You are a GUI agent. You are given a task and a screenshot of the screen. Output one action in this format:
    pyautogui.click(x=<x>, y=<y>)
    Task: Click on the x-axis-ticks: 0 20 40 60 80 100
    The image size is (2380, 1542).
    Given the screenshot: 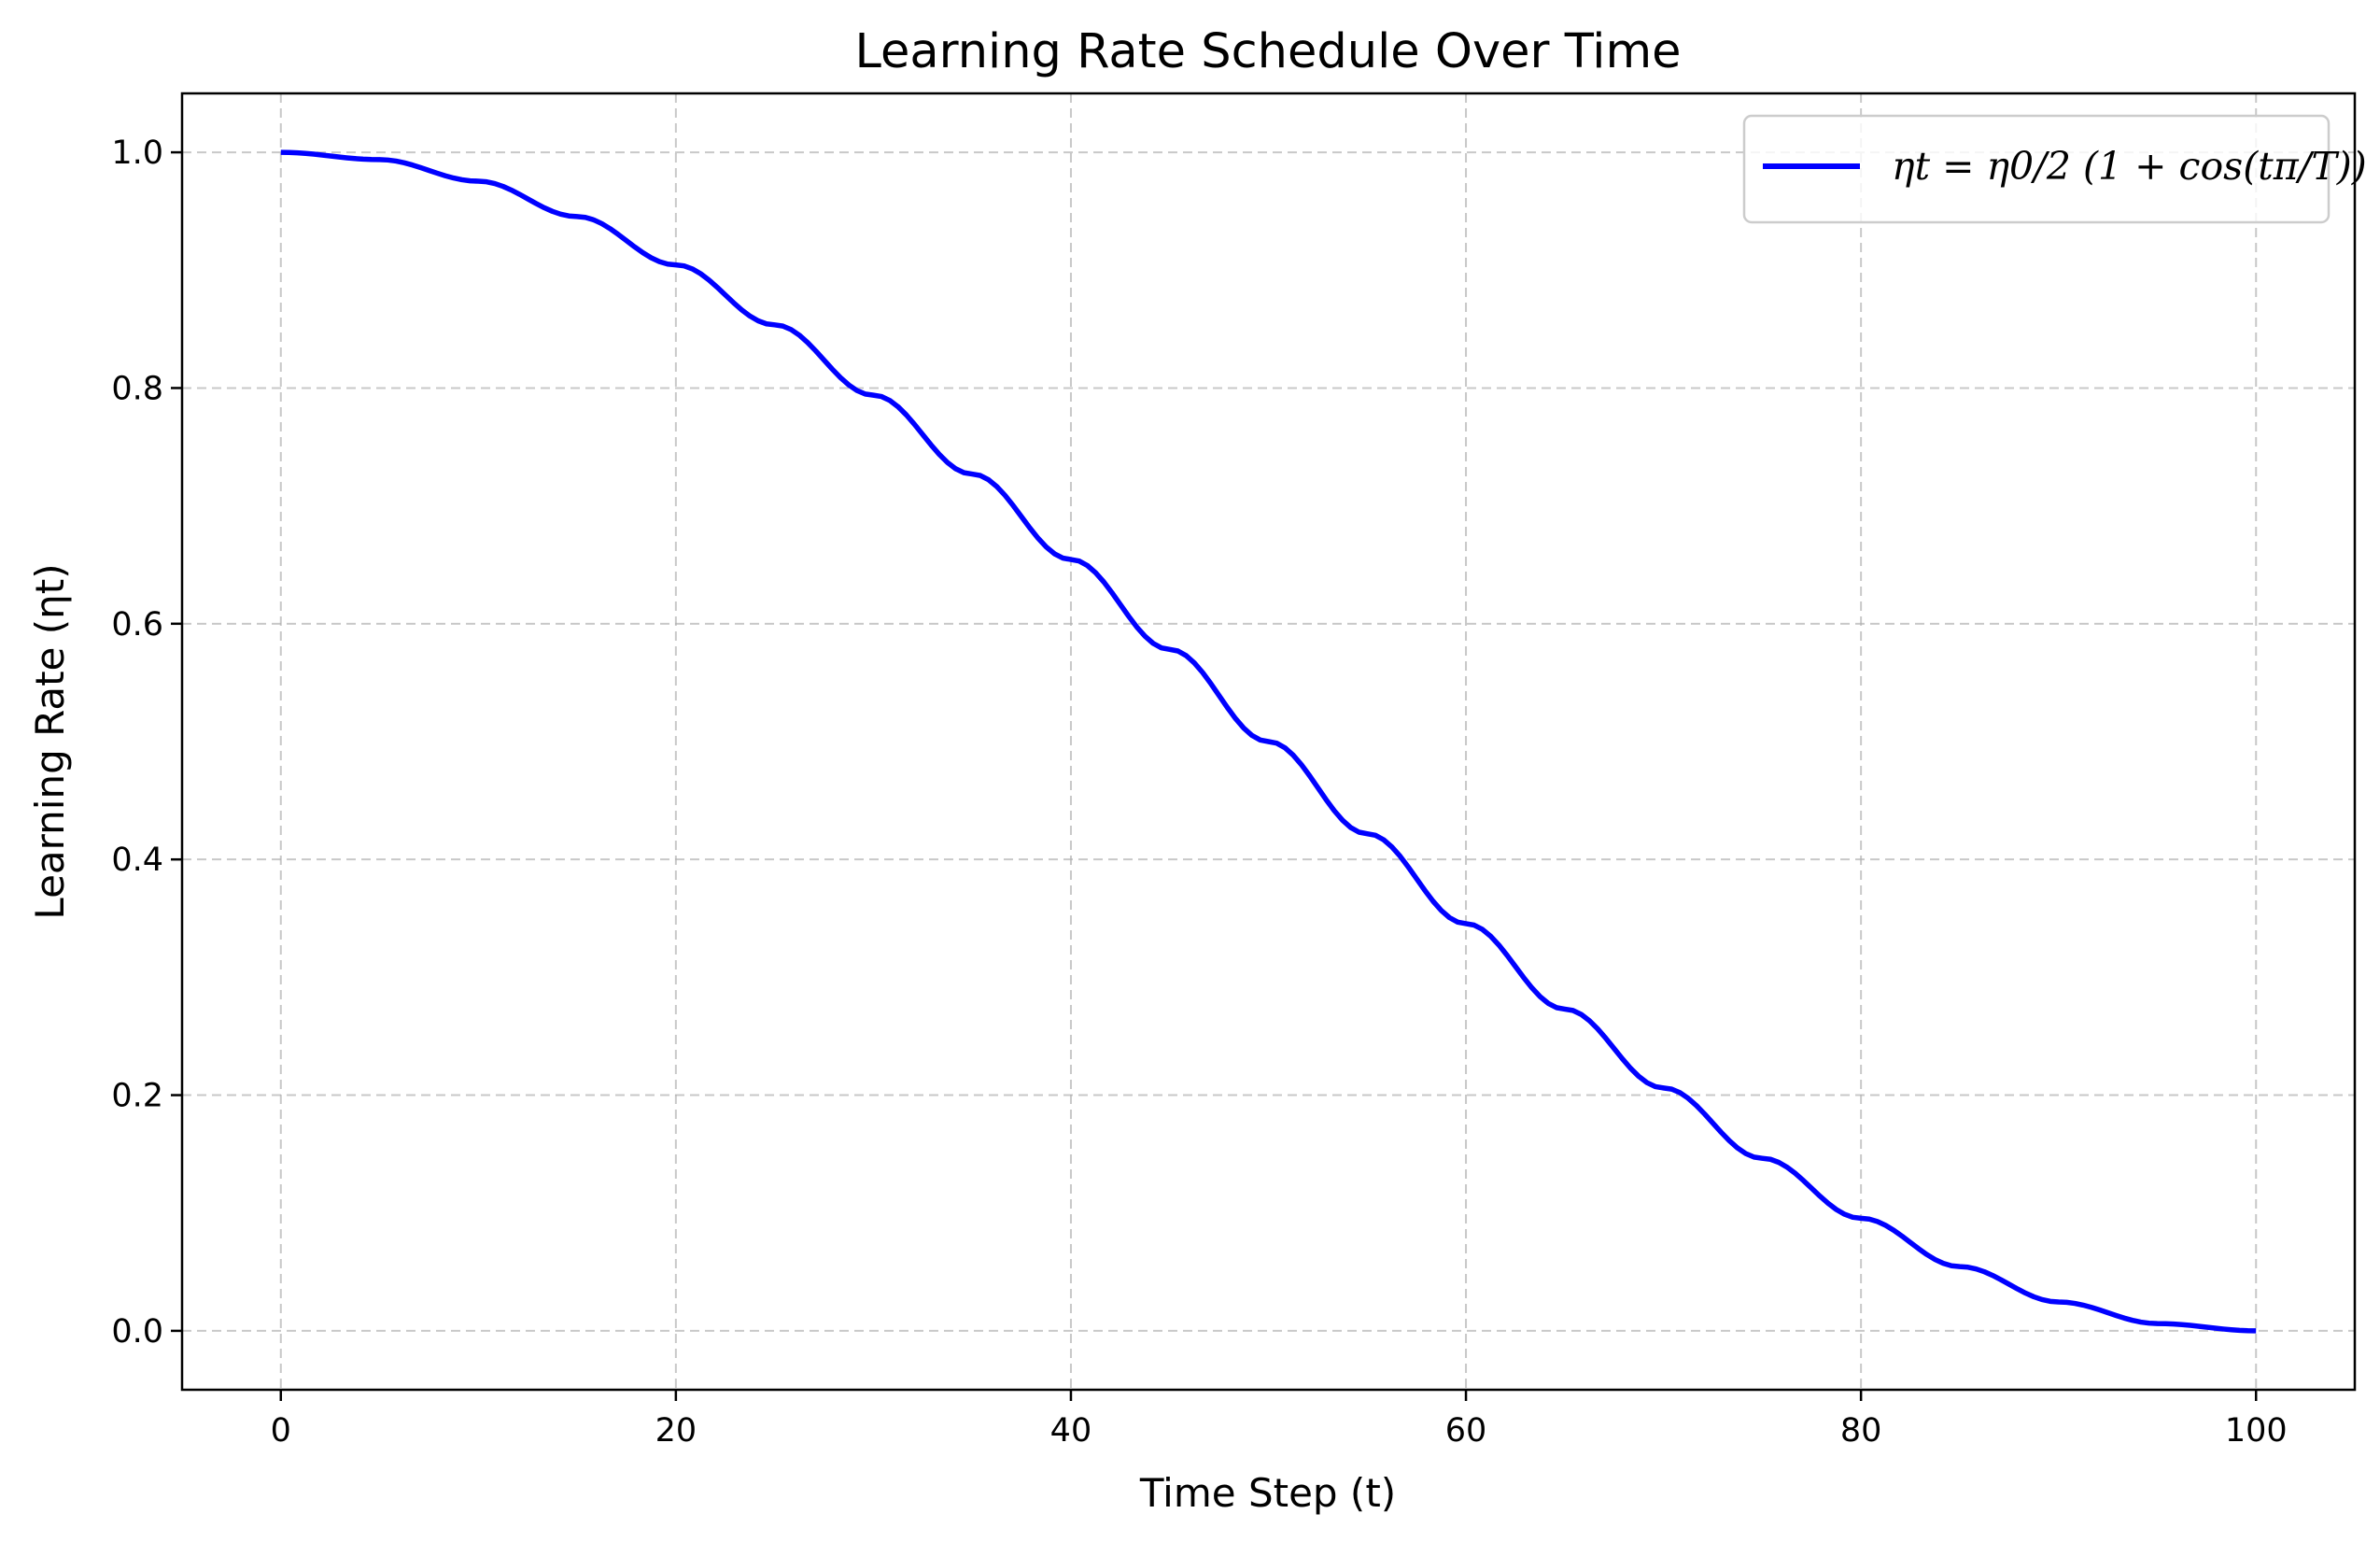 What is the action you would take?
    pyautogui.click(x=1279, y=1420)
    